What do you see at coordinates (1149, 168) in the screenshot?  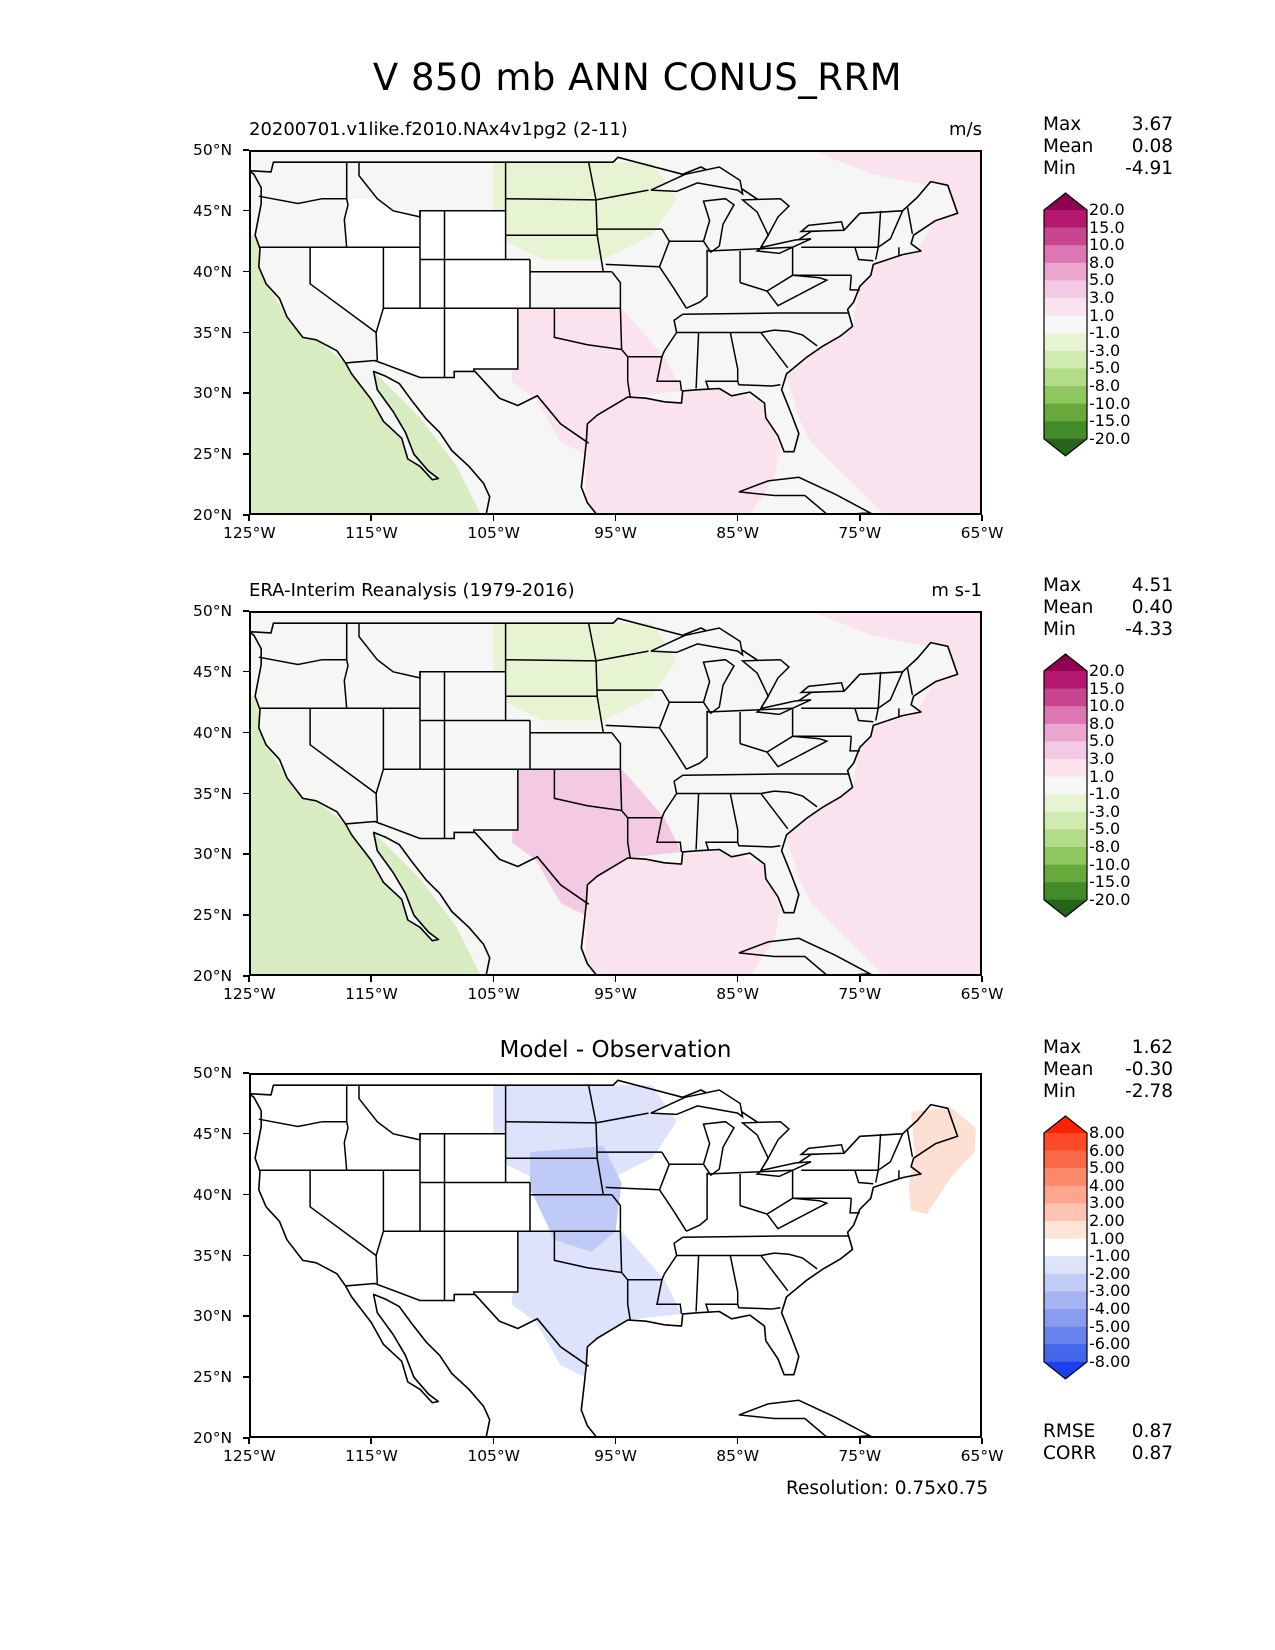 I see `stat-value: -4.91` at bounding box center [1149, 168].